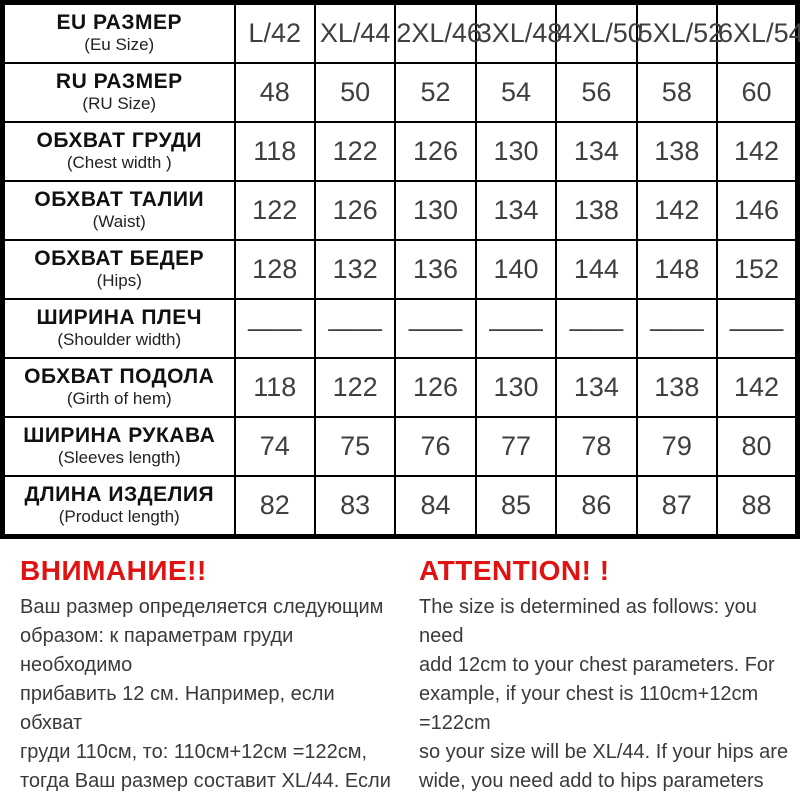 This screenshot has width=800, height=800. I want to click on cell-value-text: 85, so click(515, 505).